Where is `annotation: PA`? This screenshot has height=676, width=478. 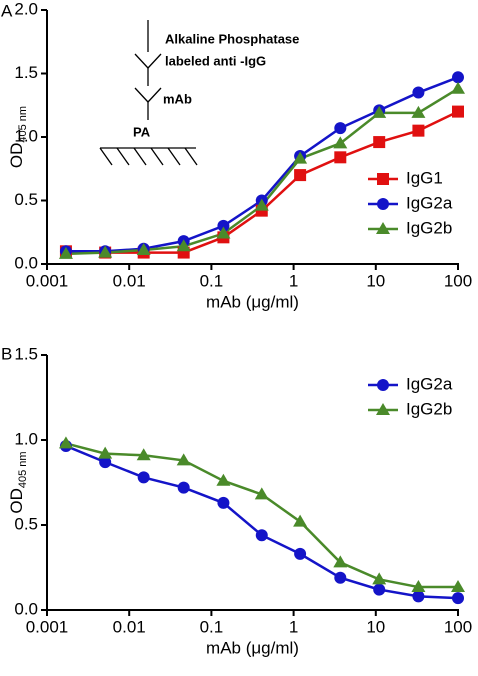 annotation: PA is located at coordinates (142, 131).